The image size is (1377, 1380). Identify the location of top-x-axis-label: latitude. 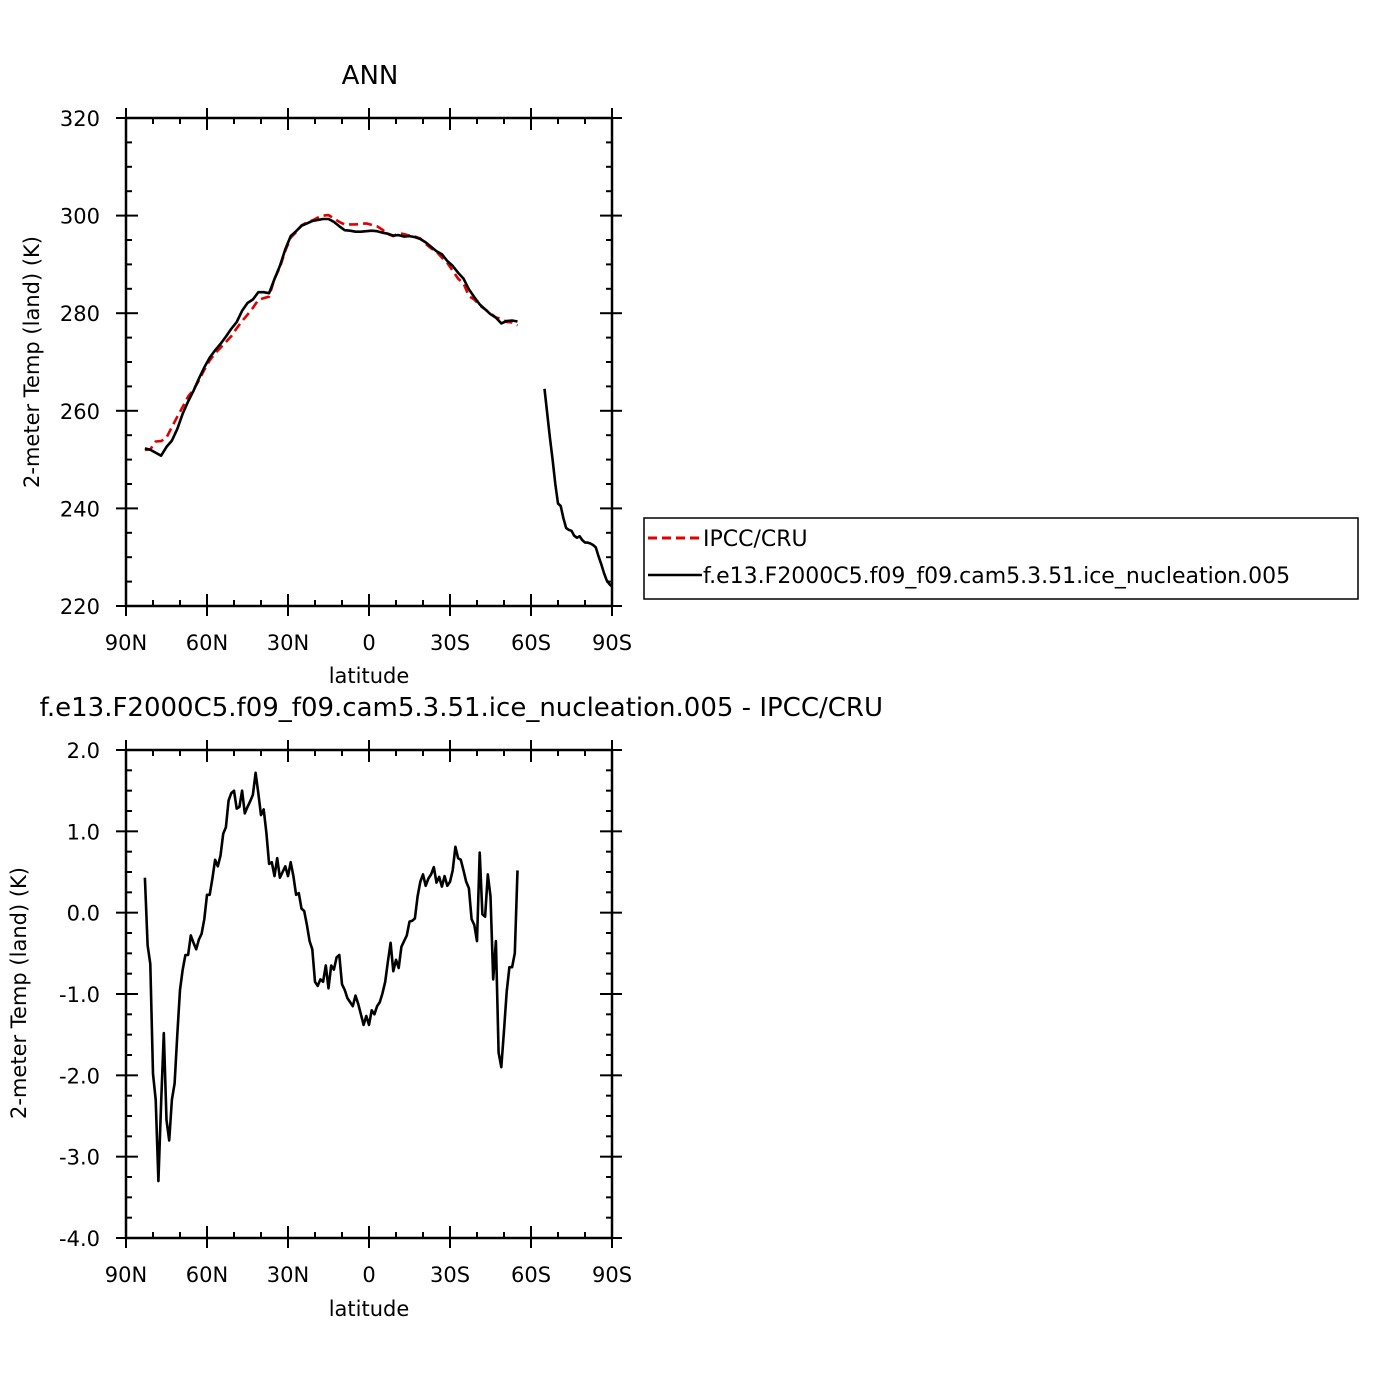
(369, 676).